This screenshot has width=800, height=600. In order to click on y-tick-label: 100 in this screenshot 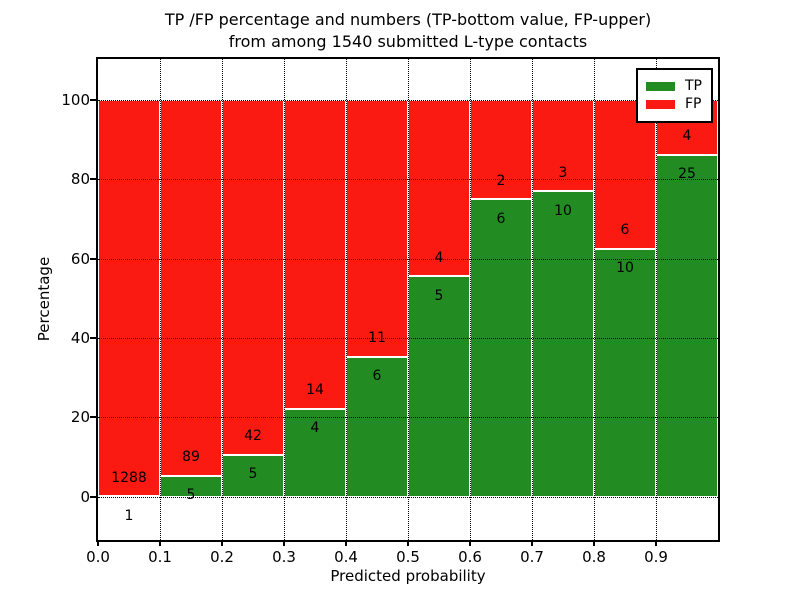, I will do `click(75, 99)`.